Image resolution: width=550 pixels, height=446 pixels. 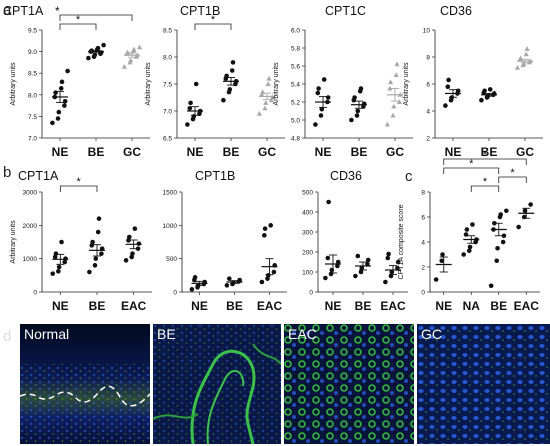 What do you see at coordinates (295, 121) in the screenshot?
I see `y-tick-label: 5.0` at bounding box center [295, 121].